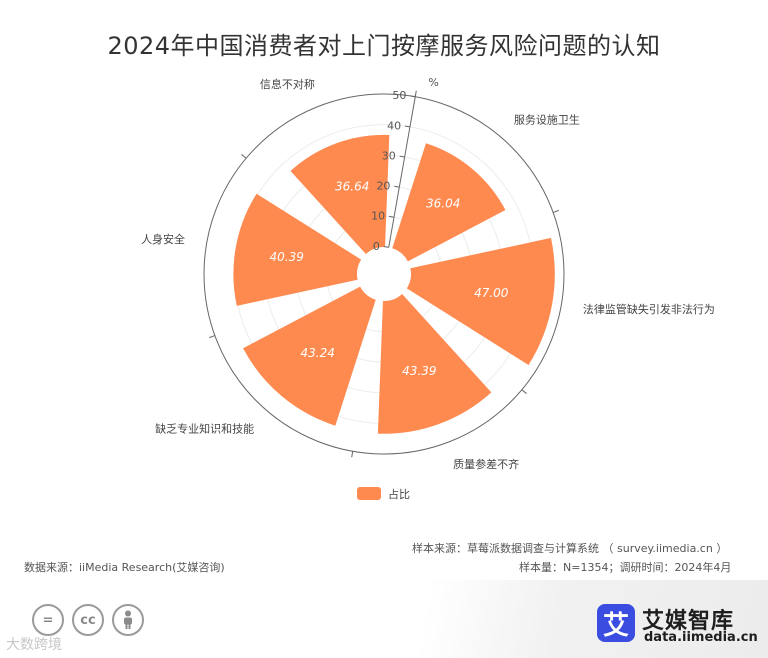 Image resolution: width=768 pixels, height=658 pixels. Describe the element at coordinates (389, 155) in the screenshot. I see `radial-tick-label: 30` at that location.